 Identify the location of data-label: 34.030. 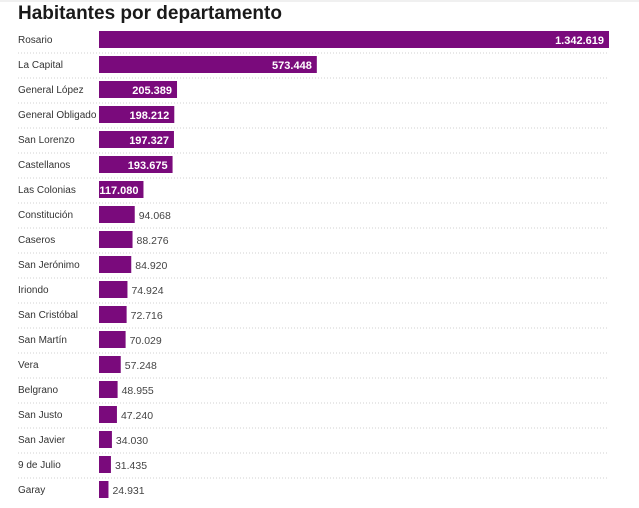
(132, 441).